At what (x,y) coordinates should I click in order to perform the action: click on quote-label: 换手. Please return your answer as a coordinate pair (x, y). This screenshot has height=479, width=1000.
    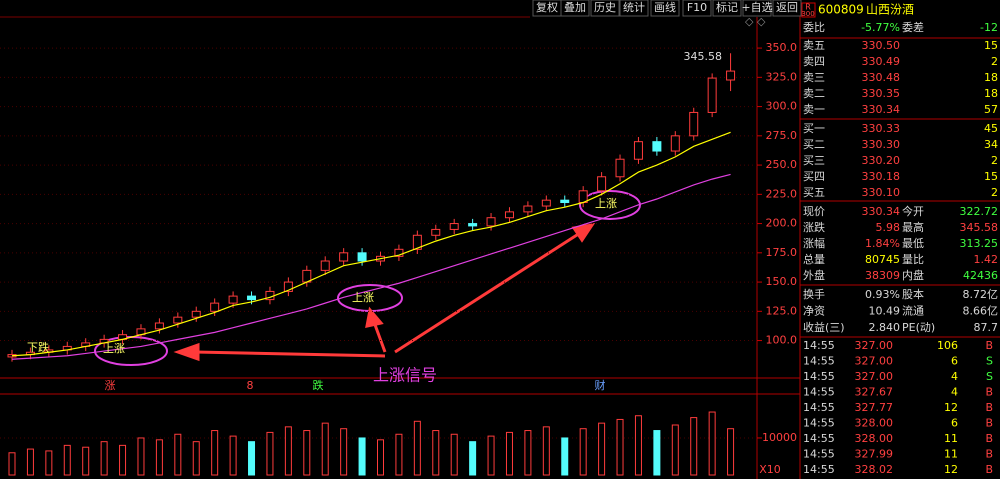
    Looking at the image, I should click on (814, 294).